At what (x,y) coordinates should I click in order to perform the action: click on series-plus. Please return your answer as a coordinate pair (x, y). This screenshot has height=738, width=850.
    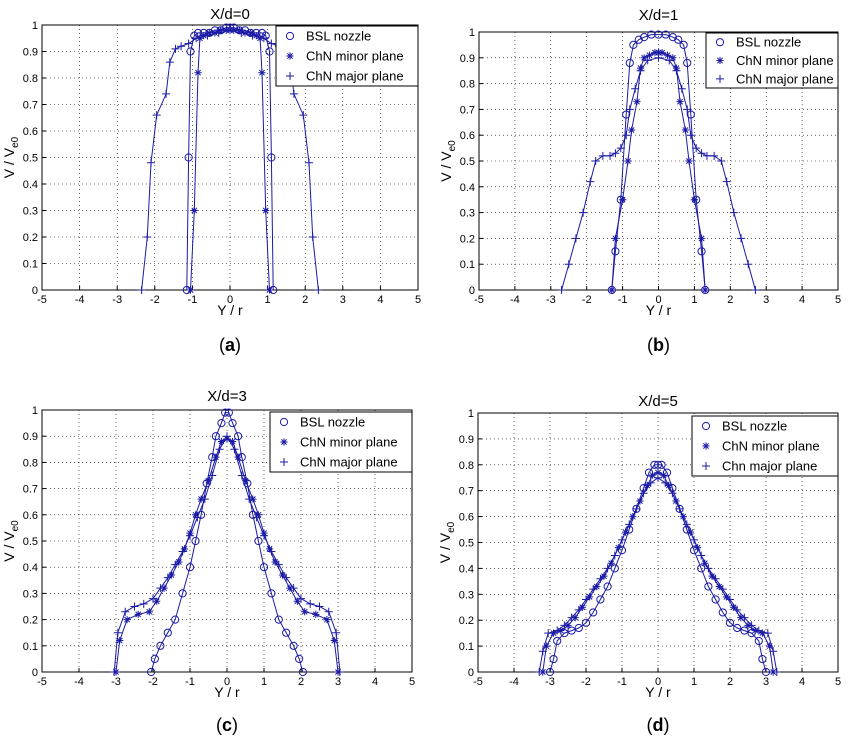
    Looking at the image, I should click on (230, 160).